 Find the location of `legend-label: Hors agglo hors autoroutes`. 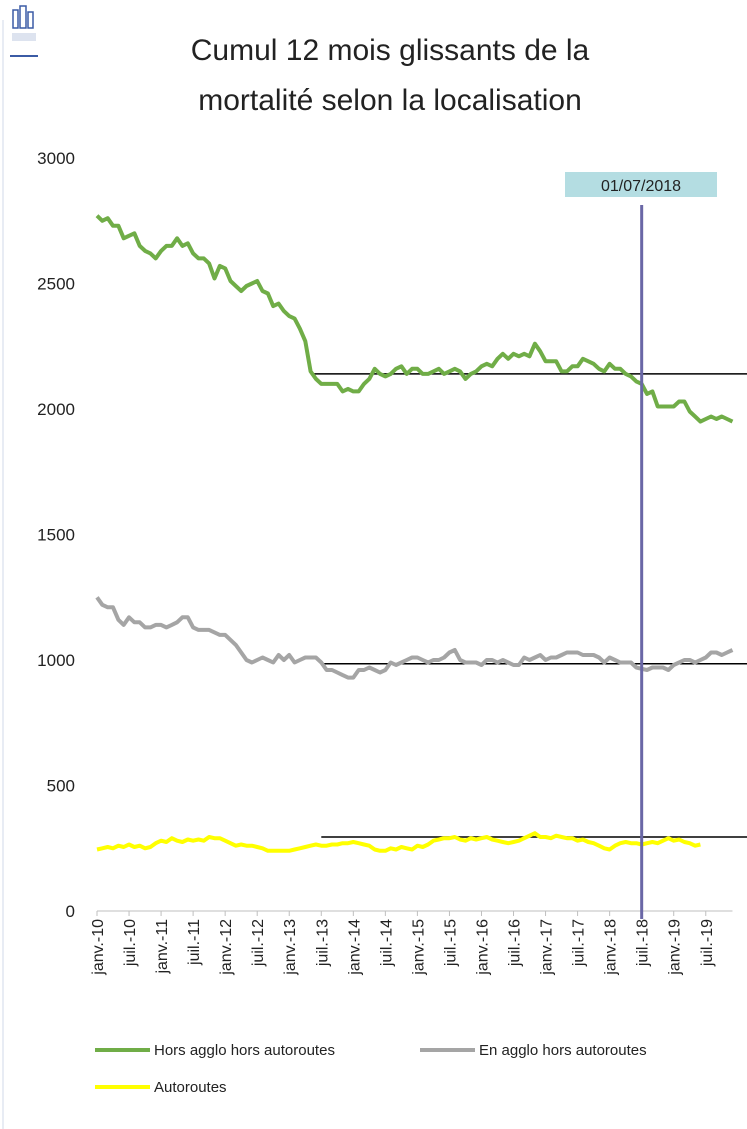

legend-label: Hors agglo hors autoroutes is located at coordinates (244, 1050).